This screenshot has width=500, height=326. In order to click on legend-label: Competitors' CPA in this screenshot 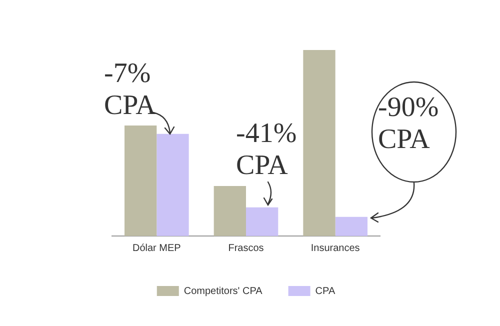, I will do `click(223, 291)`.